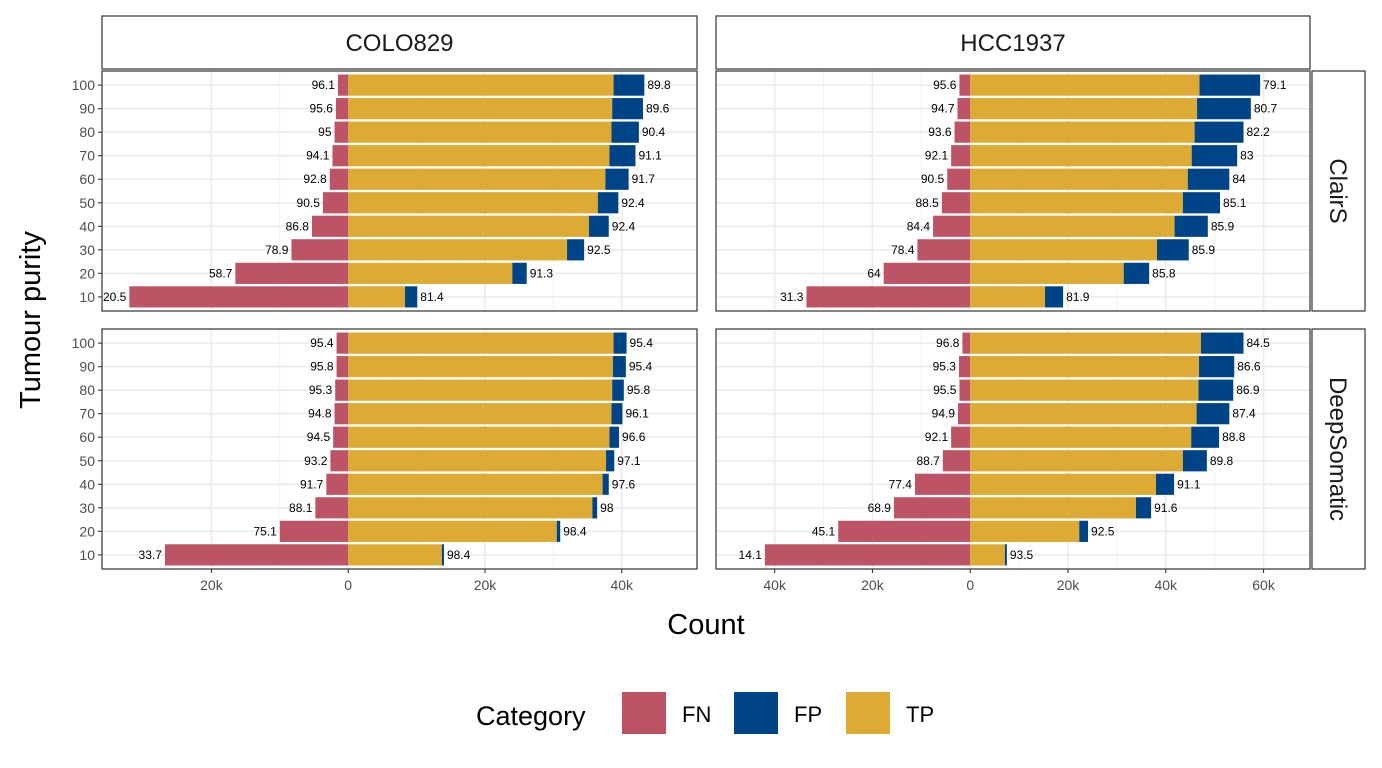 This screenshot has height=768, width=1382. Describe the element at coordinates (868, 713) in the screenshot. I see `legend-swatch-tp` at that location.